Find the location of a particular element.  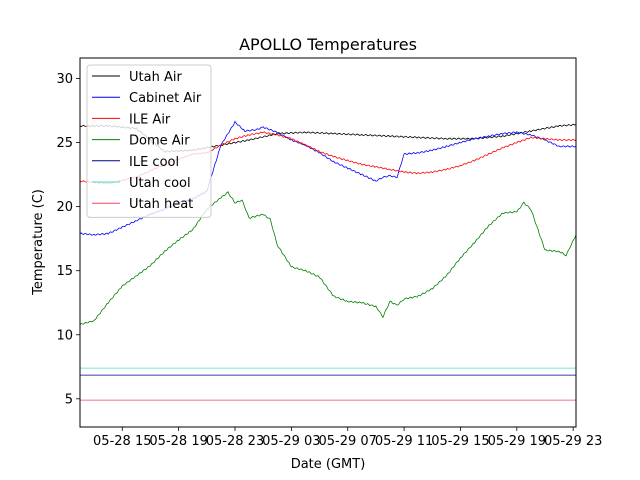

x-tick-label: 05-29 23 is located at coordinates (573, 441).